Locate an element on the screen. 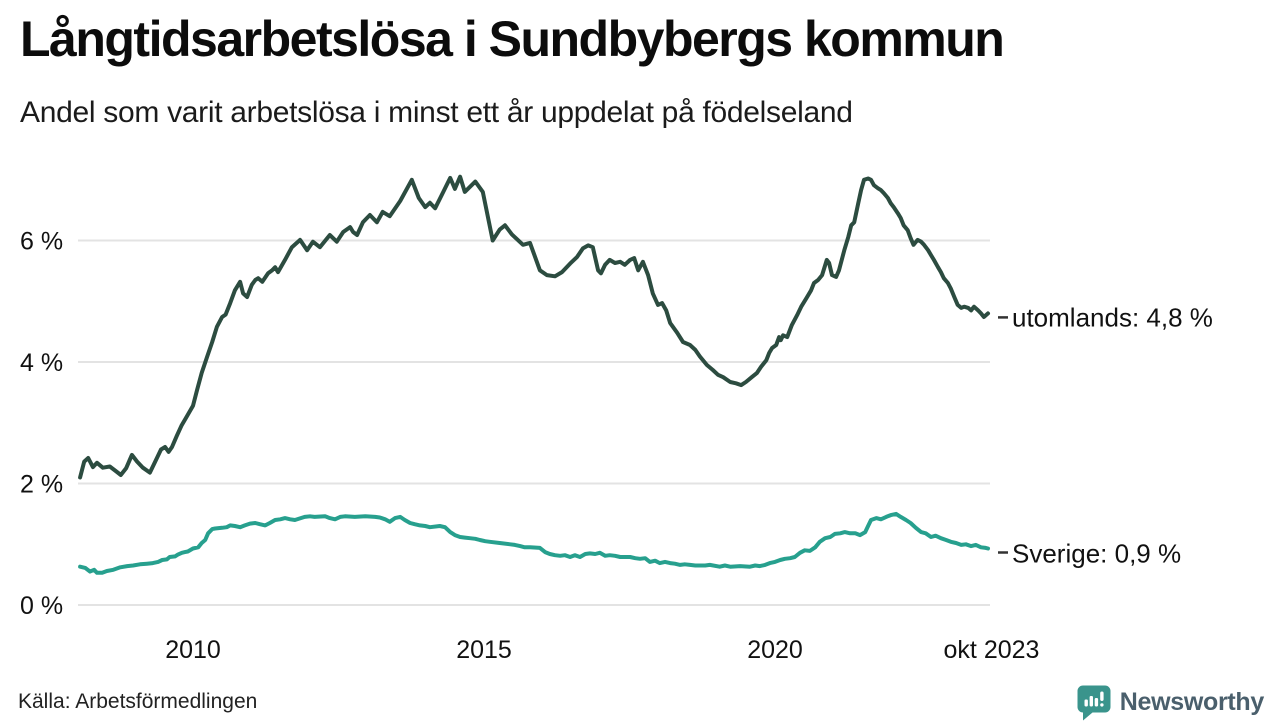 The height and width of the screenshot is (721, 1280). y-axis-tick-label: 4 % is located at coordinates (41, 363).